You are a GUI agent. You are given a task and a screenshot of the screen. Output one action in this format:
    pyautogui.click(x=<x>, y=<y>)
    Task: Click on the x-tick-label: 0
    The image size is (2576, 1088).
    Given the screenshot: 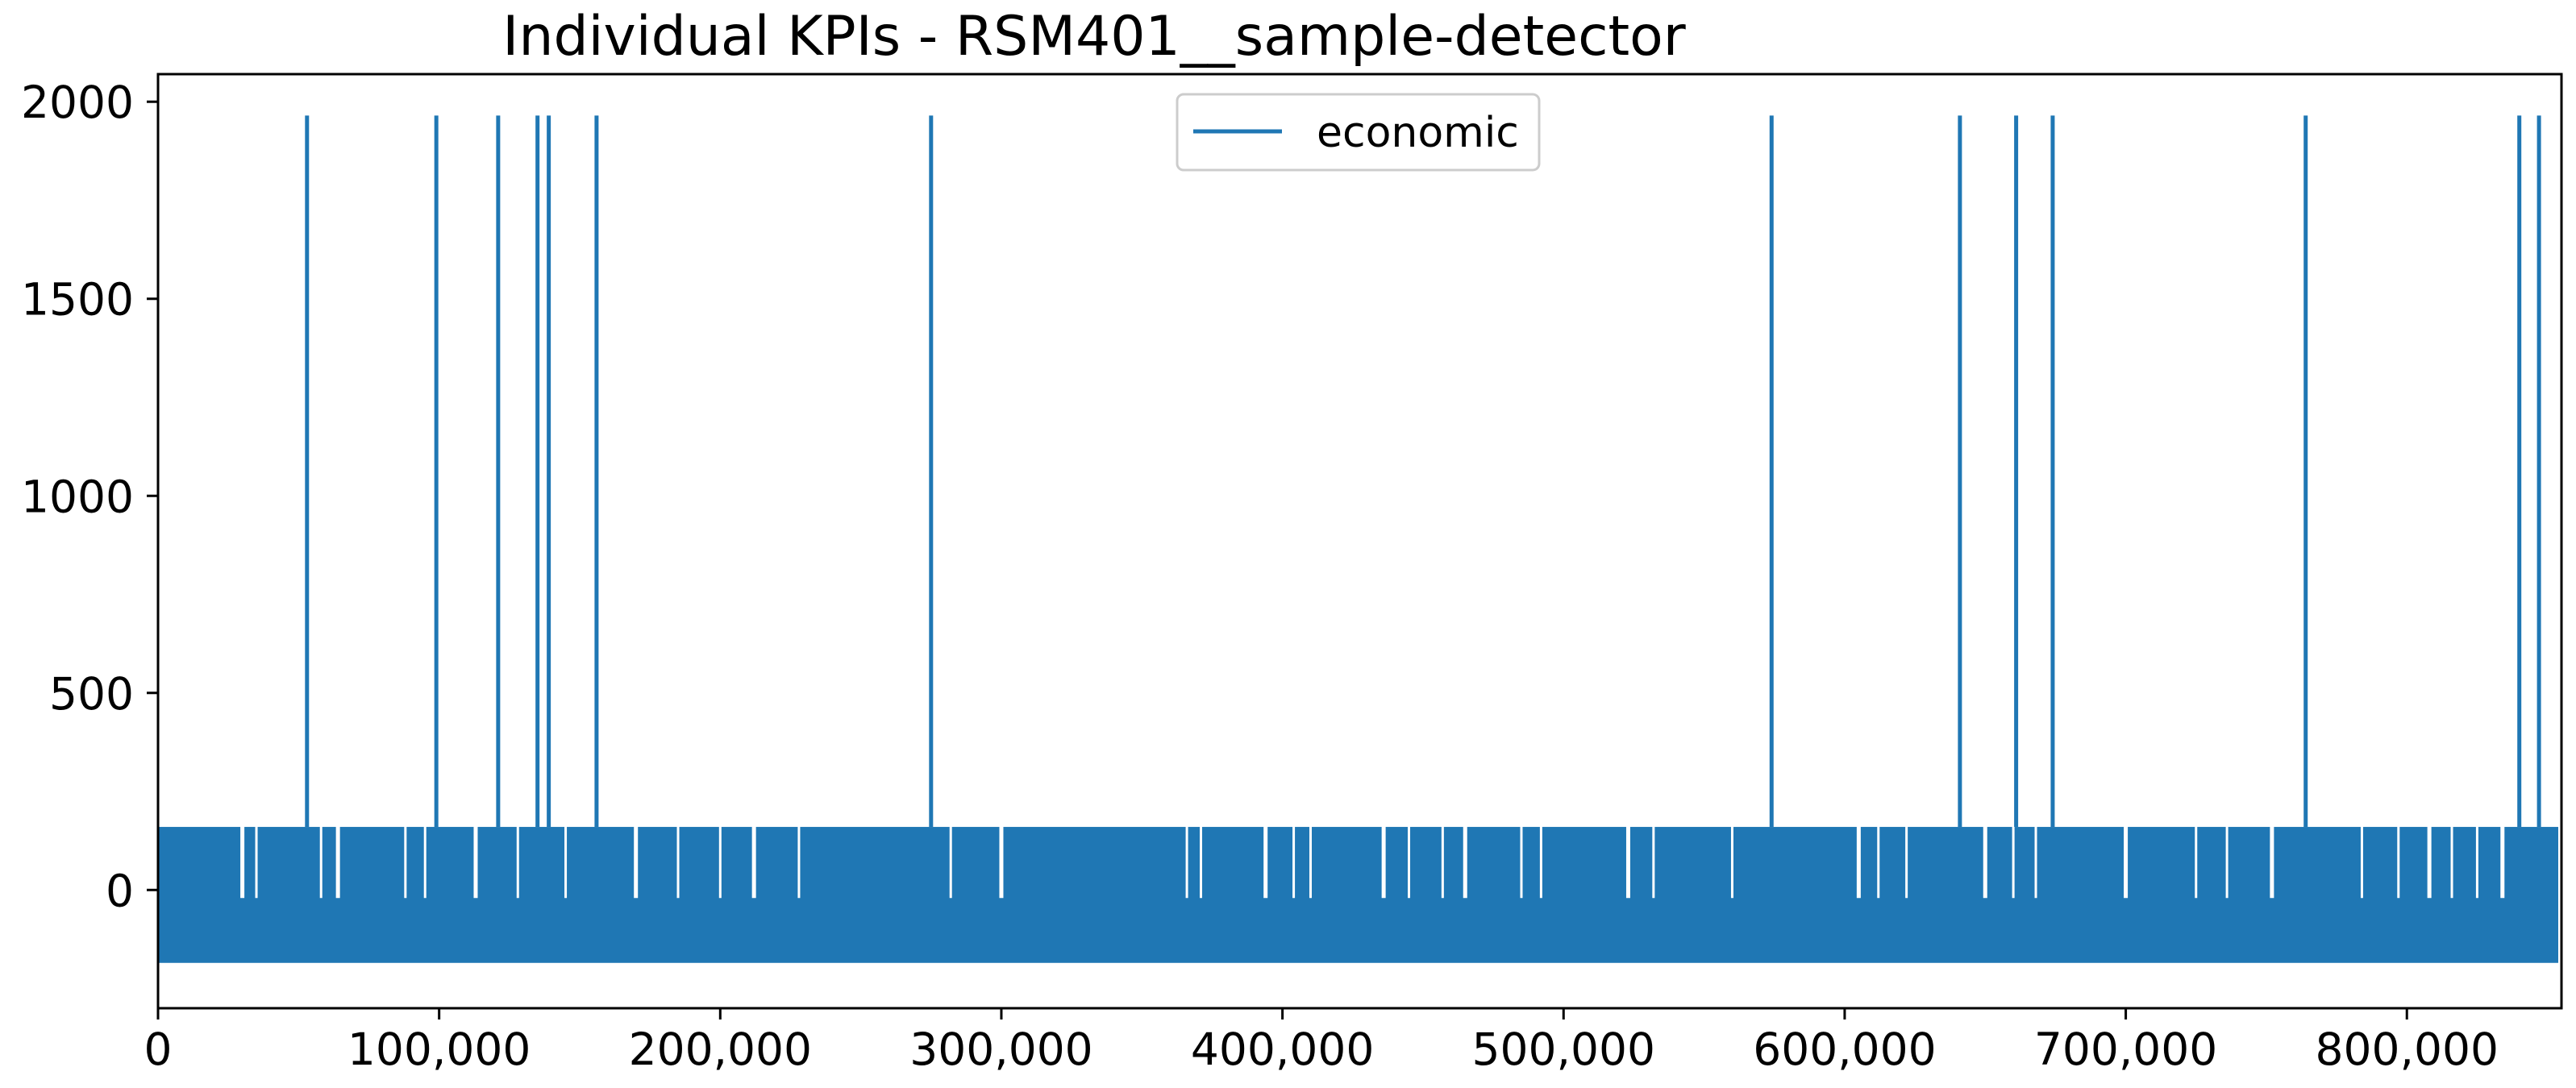 What is the action you would take?
    pyautogui.click(x=159, y=1049)
    